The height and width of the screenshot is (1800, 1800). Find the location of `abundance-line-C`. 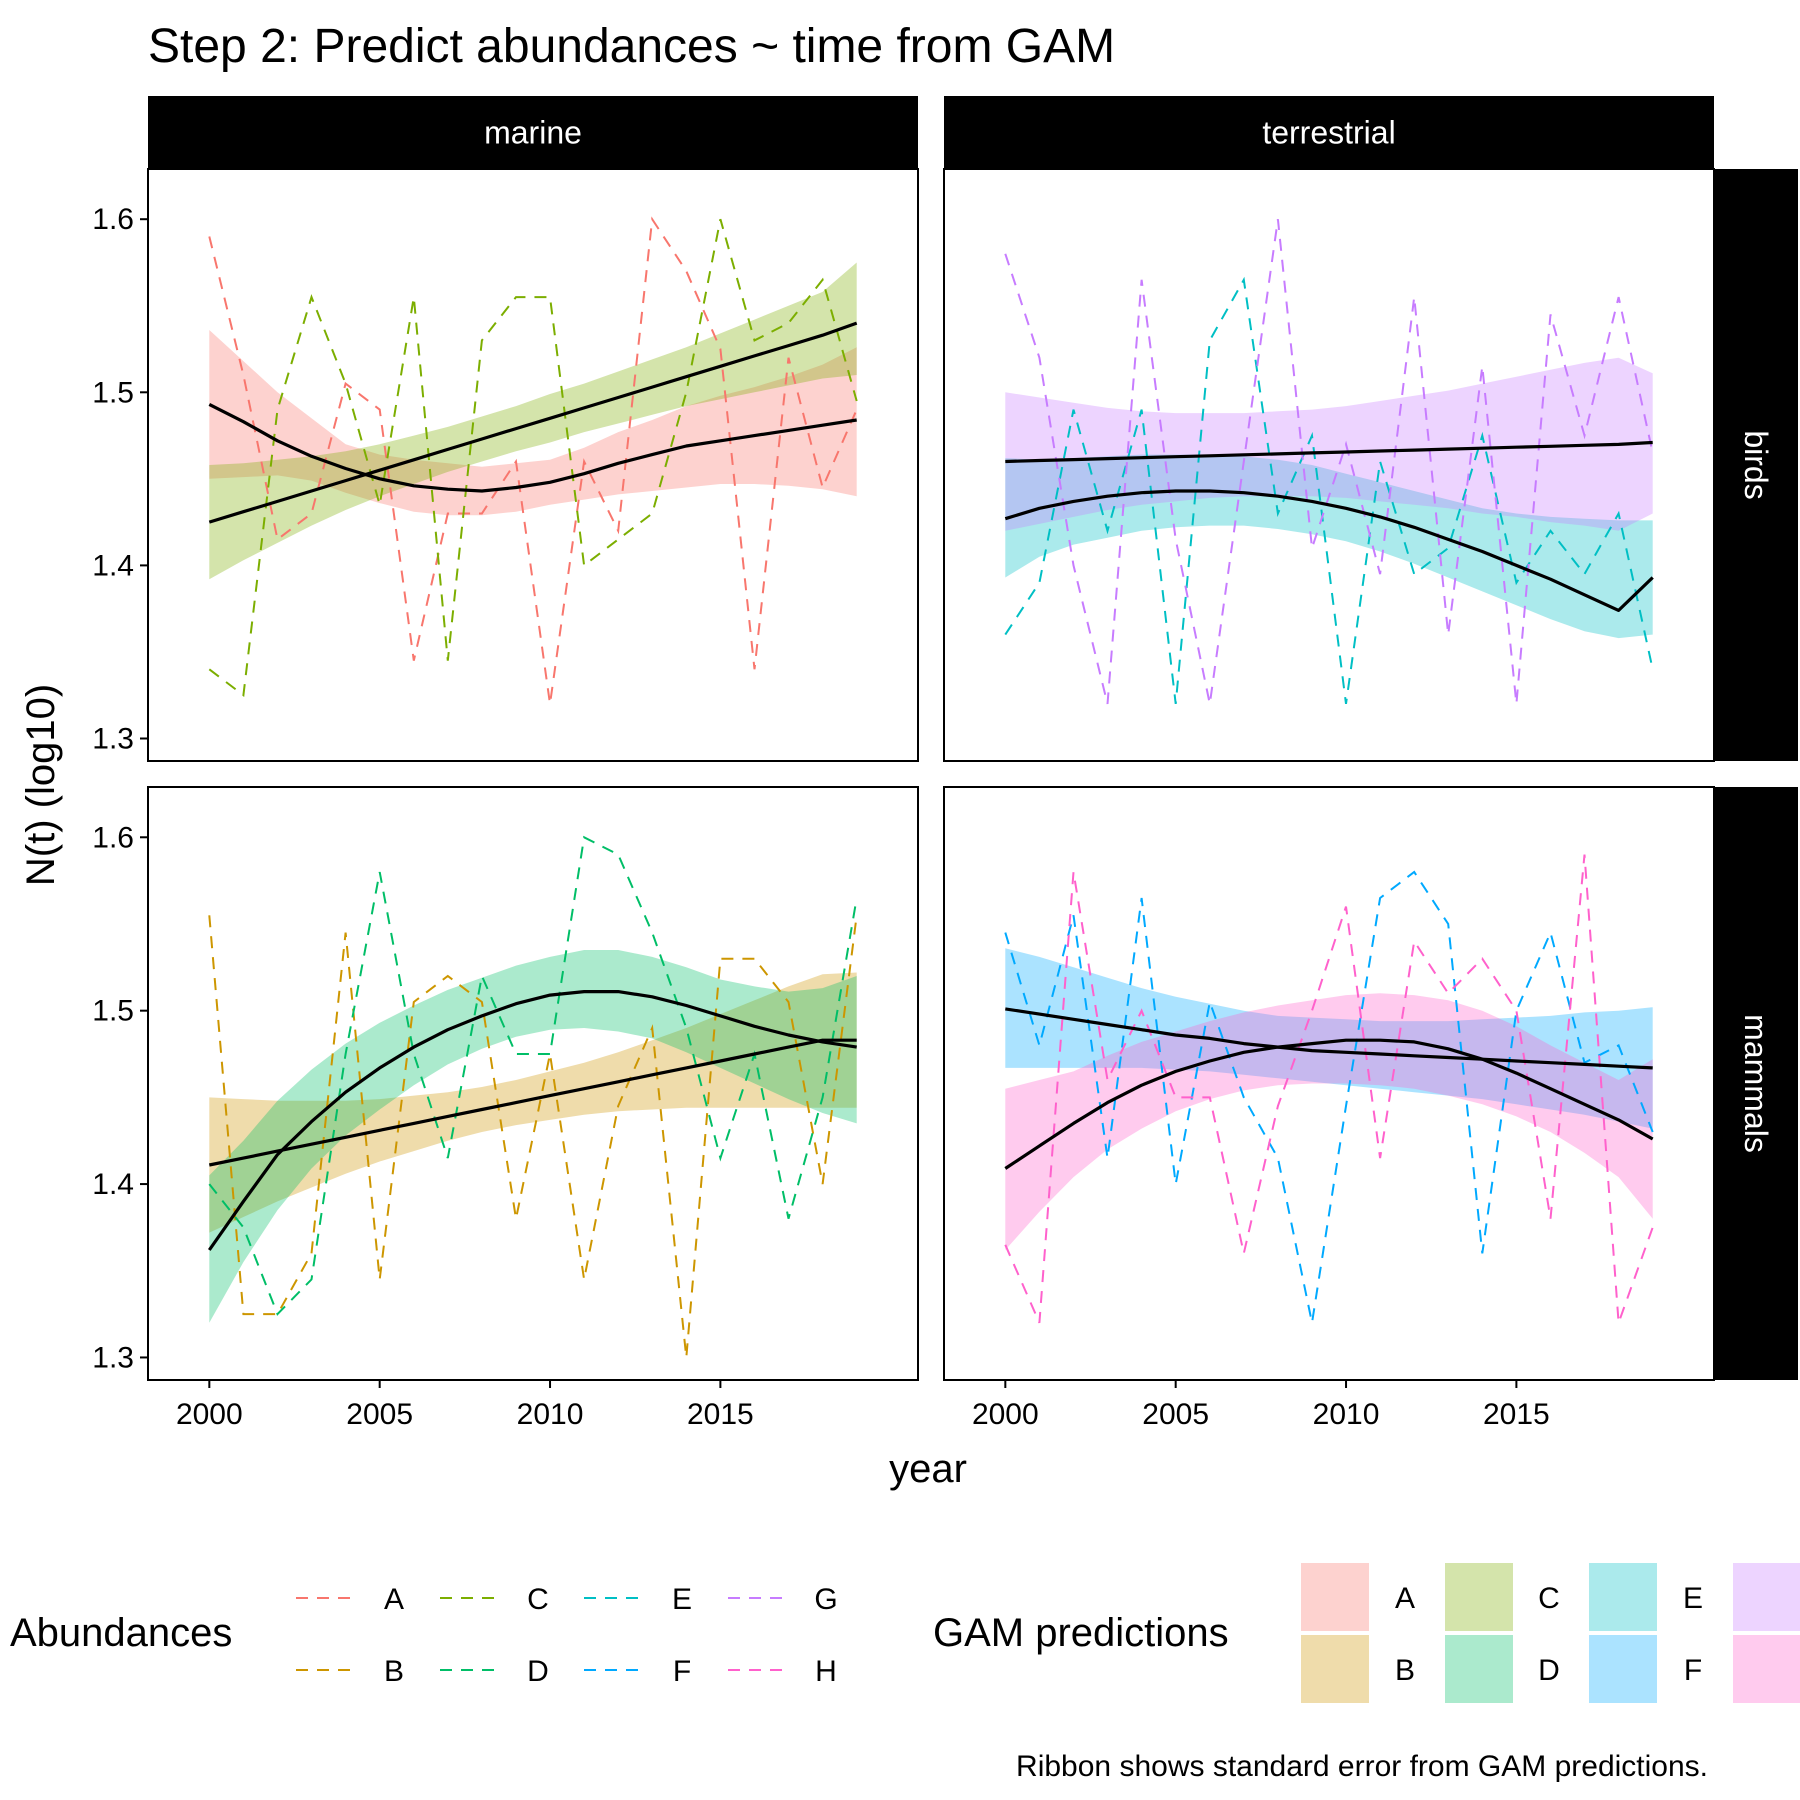

abundance-line-C is located at coordinates (533, 458).